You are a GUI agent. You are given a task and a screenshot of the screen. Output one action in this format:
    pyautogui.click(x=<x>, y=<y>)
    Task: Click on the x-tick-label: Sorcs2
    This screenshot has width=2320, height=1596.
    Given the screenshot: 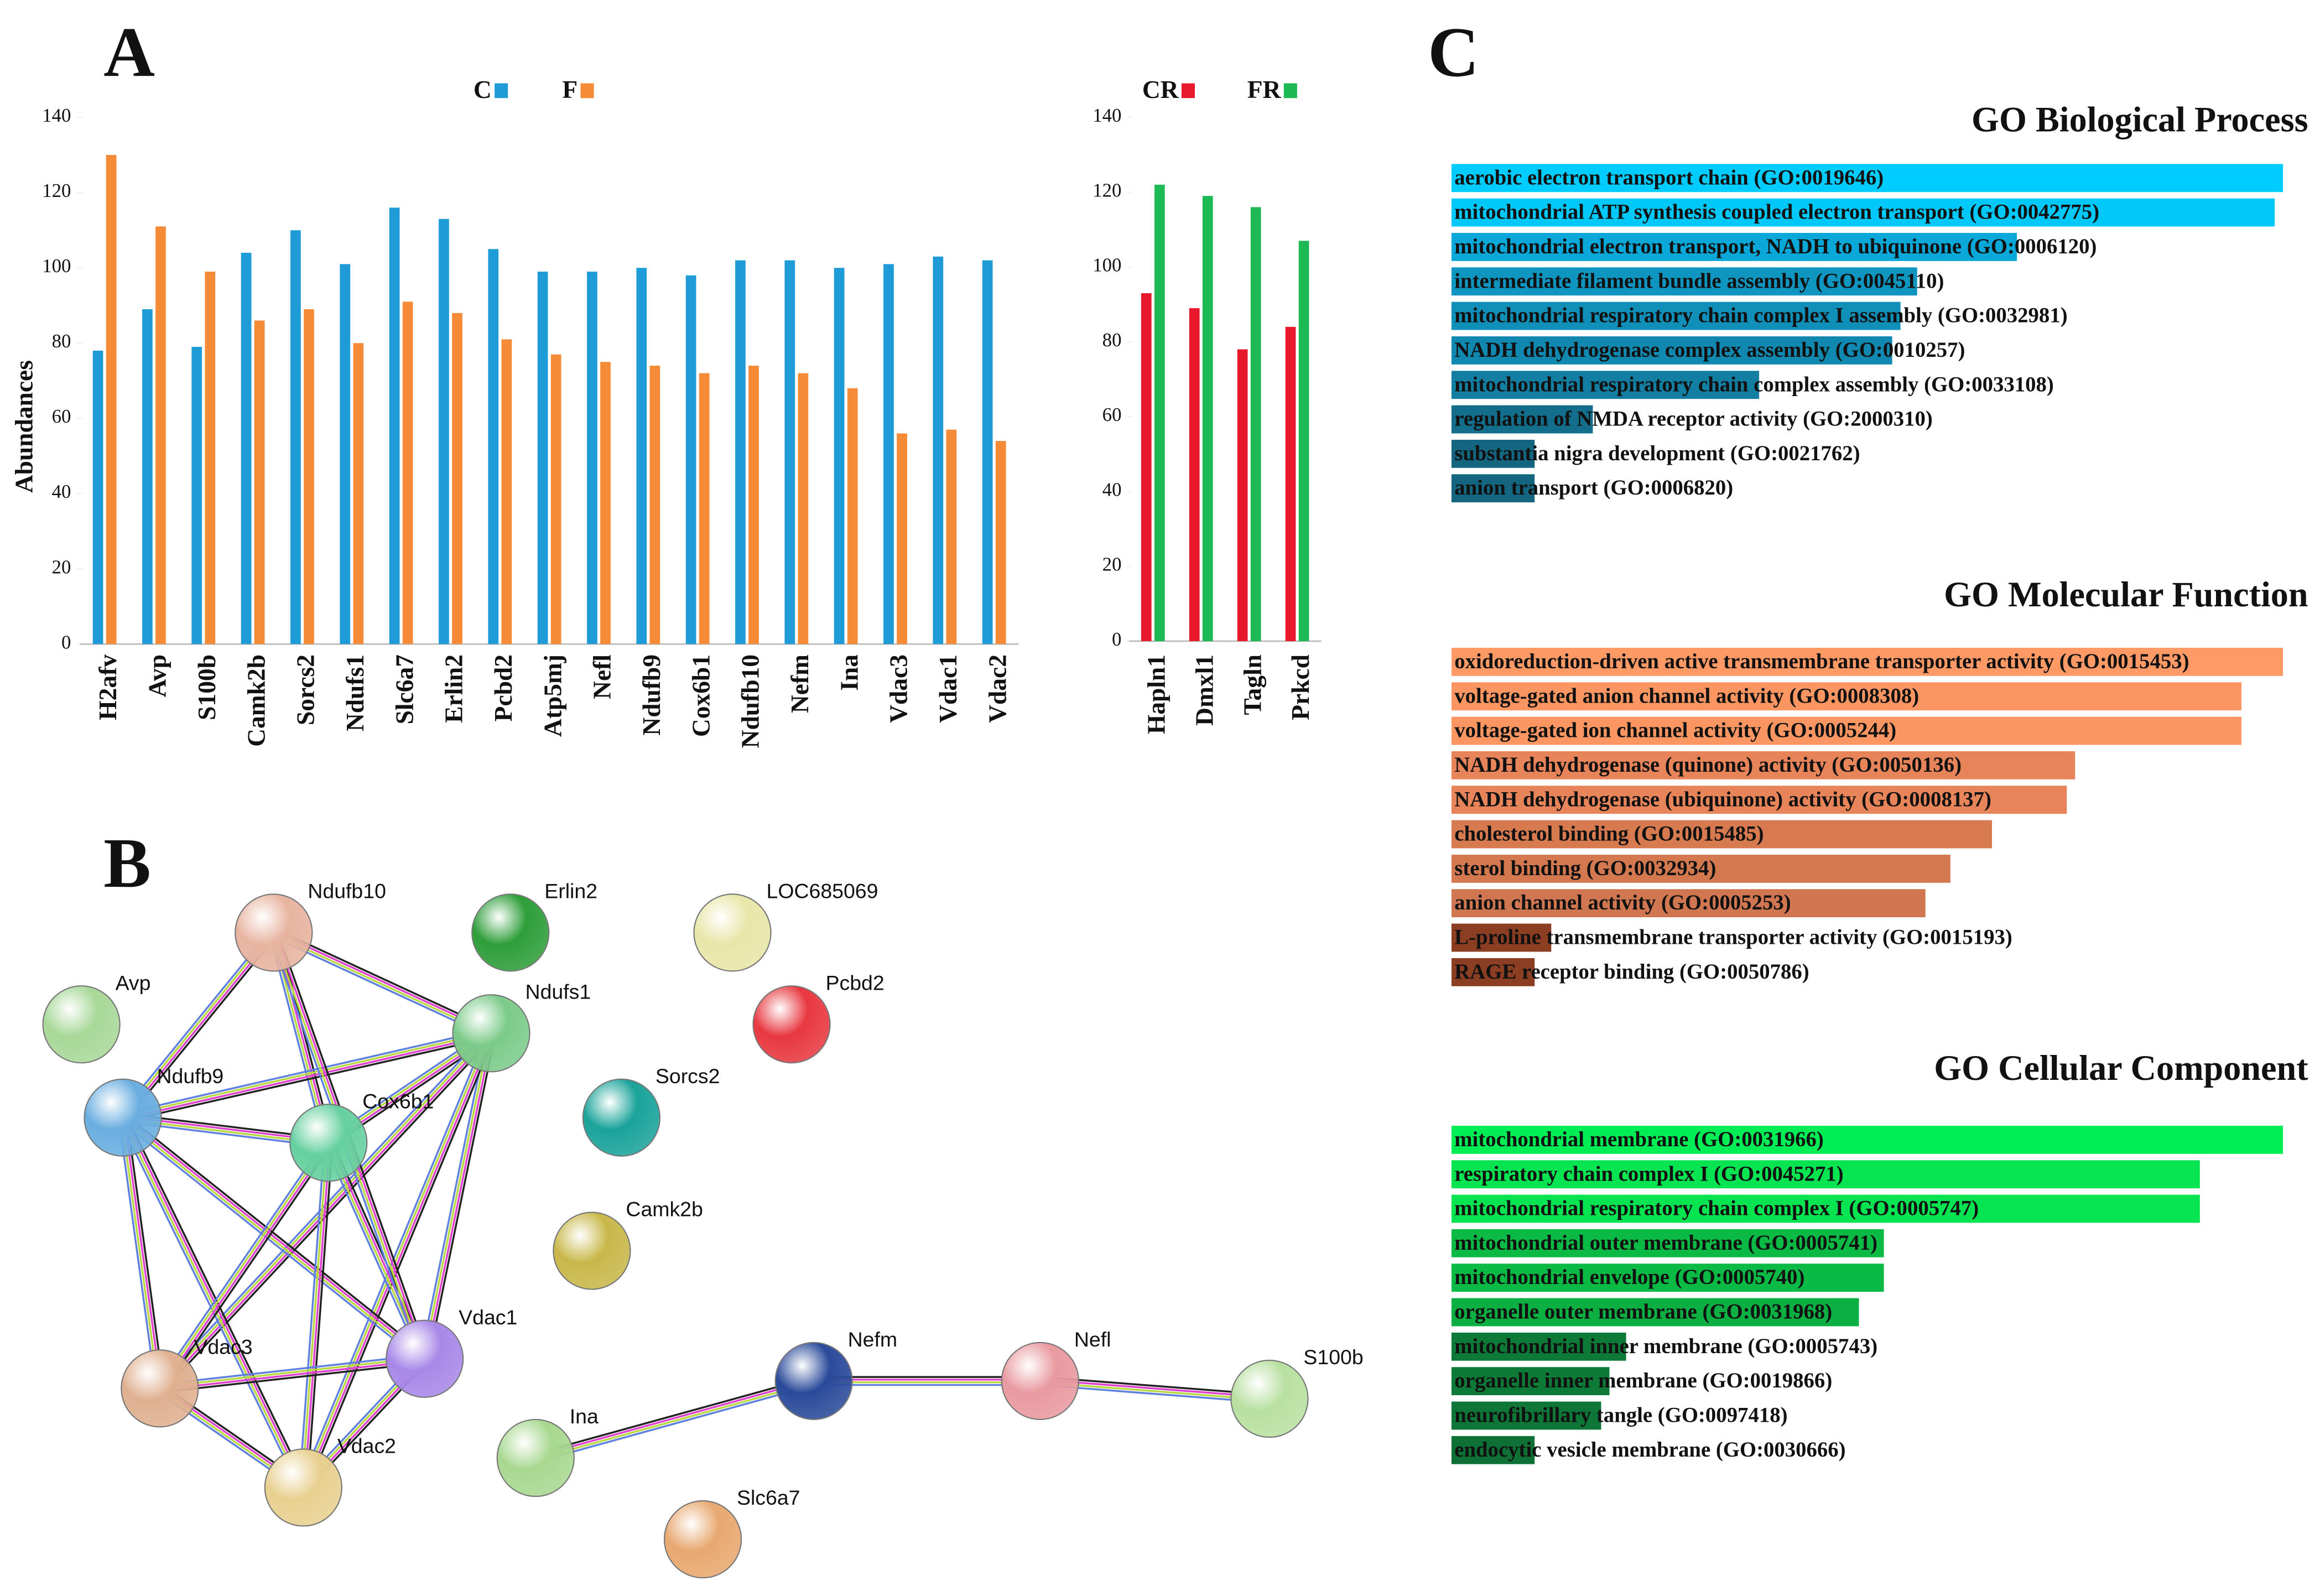 What is the action you would take?
    pyautogui.click(x=306, y=690)
    